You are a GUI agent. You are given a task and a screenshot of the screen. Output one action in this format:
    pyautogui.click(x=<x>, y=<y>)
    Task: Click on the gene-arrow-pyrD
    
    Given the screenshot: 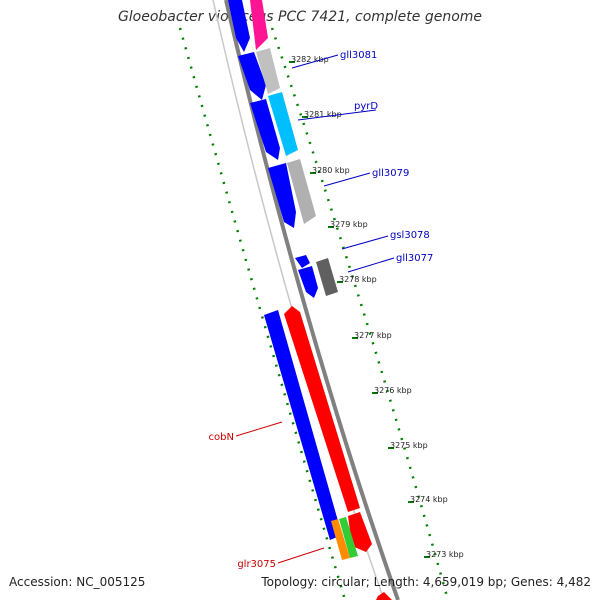 What is the action you would take?
    pyautogui.click(x=265, y=129)
    